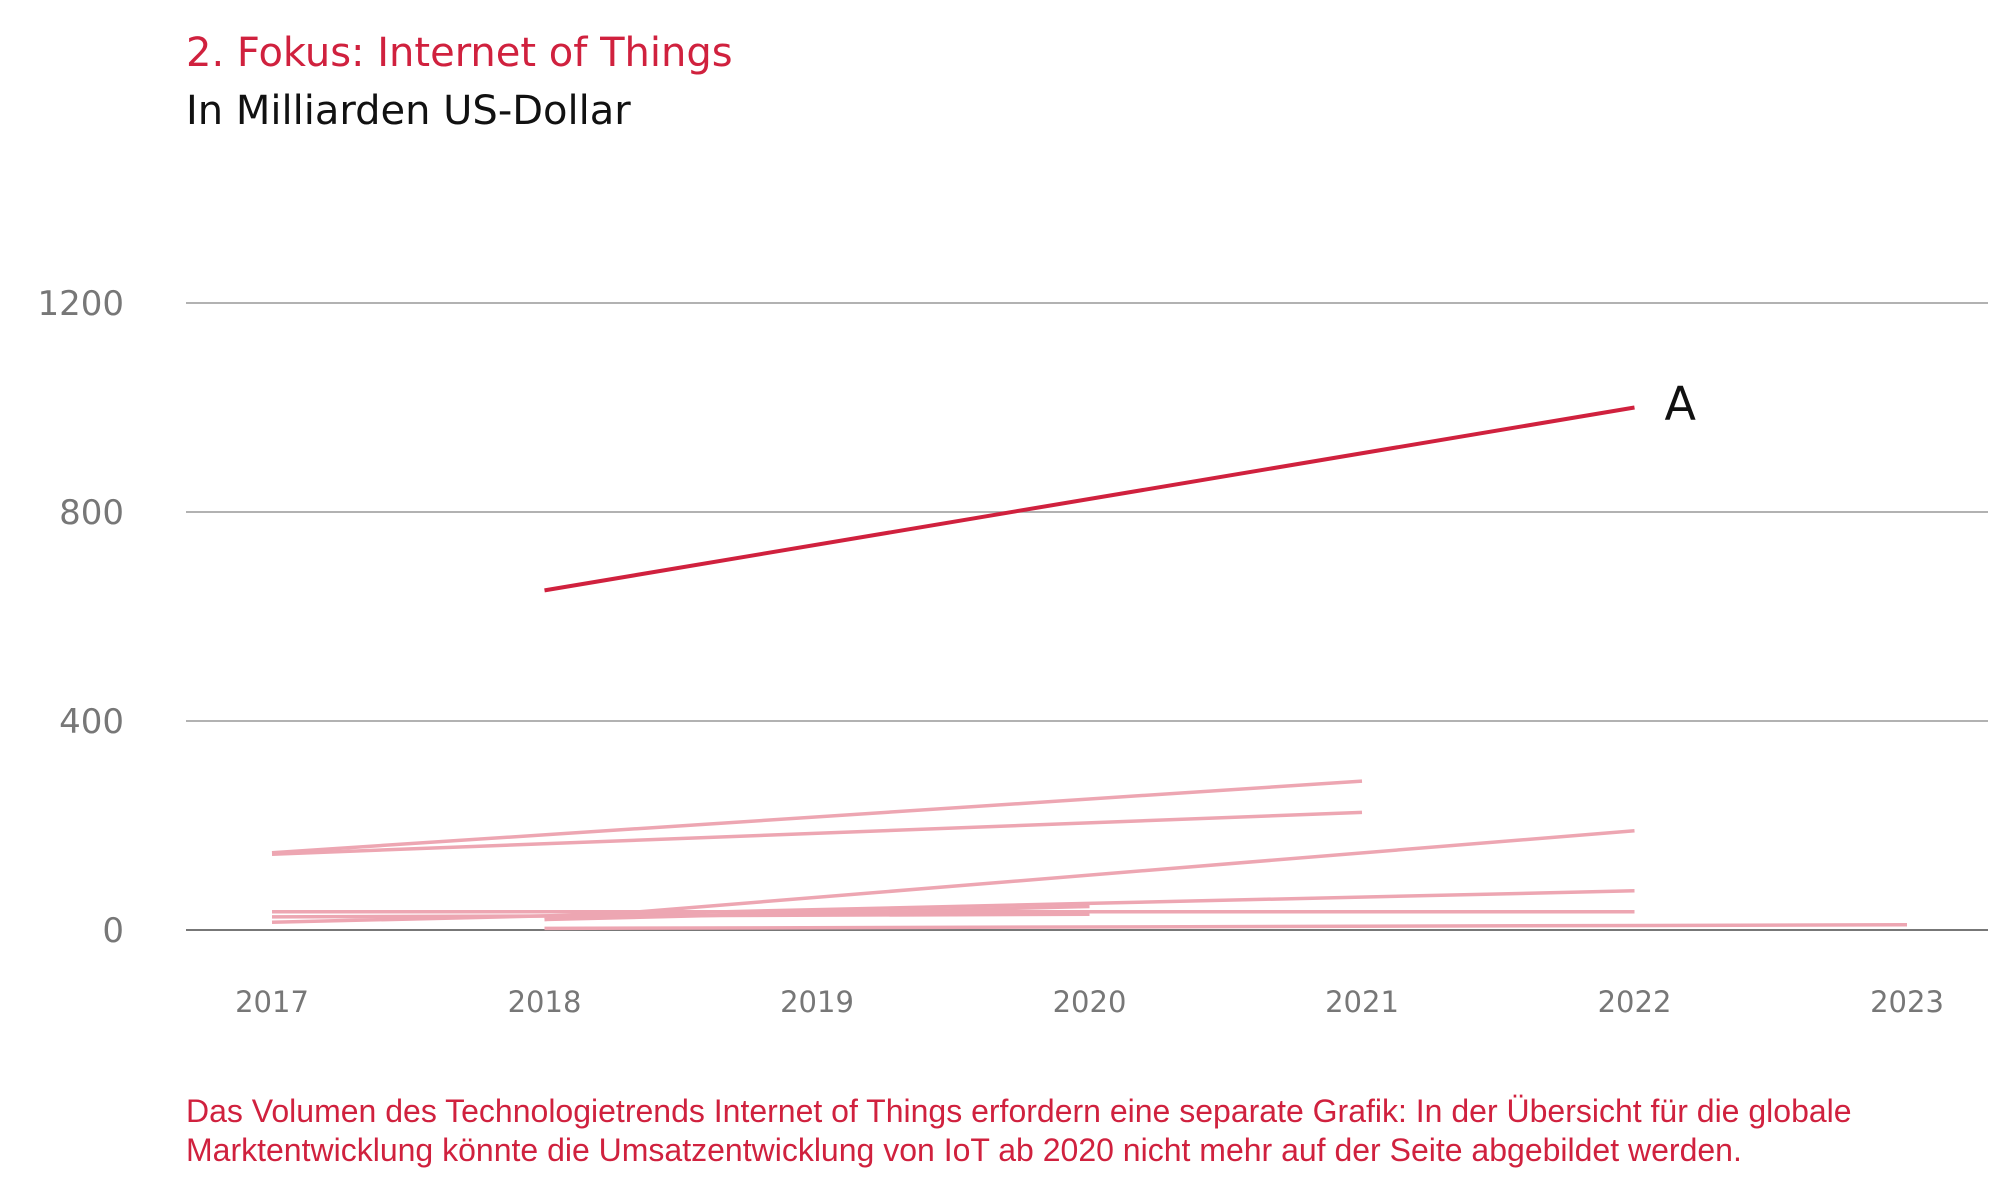 The width and height of the screenshot is (2001, 1199). Describe the element at coordinates (408, 111) in the screenshot. I see `chart-subtitle: In Milliarden US-Dollar` at that location.